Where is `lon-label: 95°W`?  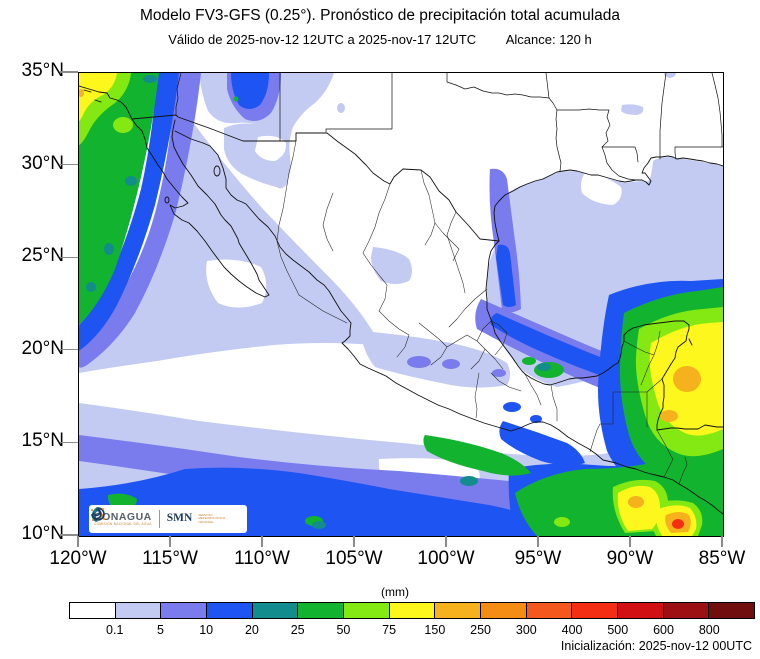
lon-label: 95°W is located at coordinates (538, 558).